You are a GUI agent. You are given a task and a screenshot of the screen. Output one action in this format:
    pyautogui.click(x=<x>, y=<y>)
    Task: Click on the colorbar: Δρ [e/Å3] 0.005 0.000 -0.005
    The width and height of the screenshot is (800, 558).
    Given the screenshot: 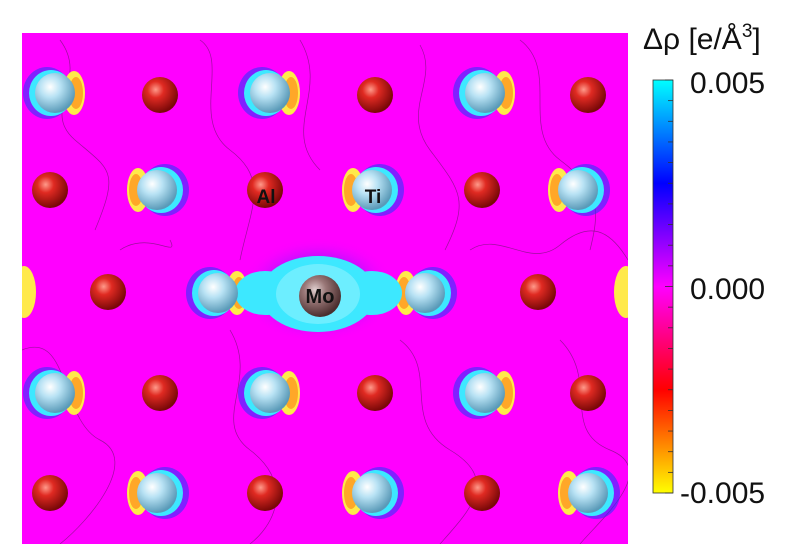 What is the action you would take?
    pyautogui.click(x=704, y=265)
    